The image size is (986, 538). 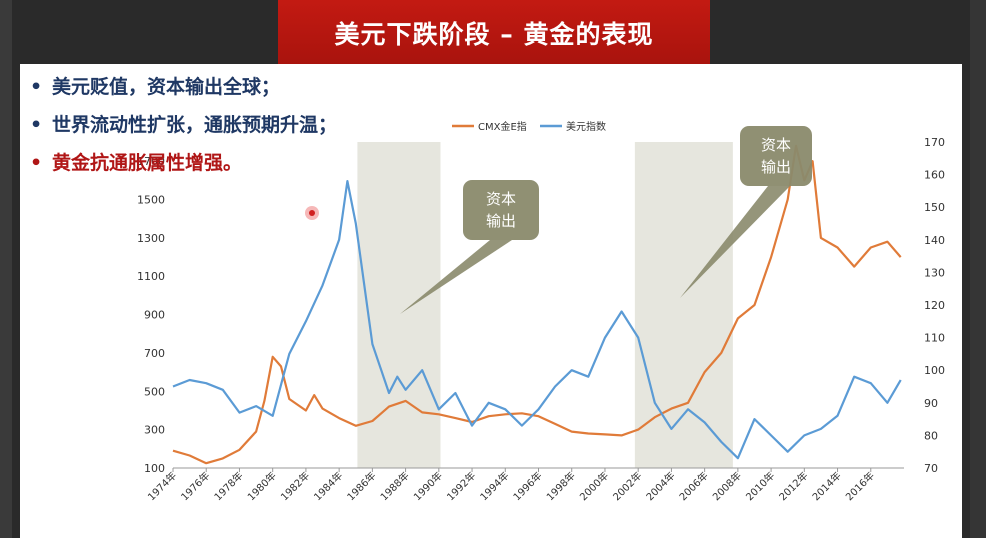 What do you see at coordinates (934, 175) in the screenshot?
I see `y-right-tick-label: 160` at bounding box center [934, 175].